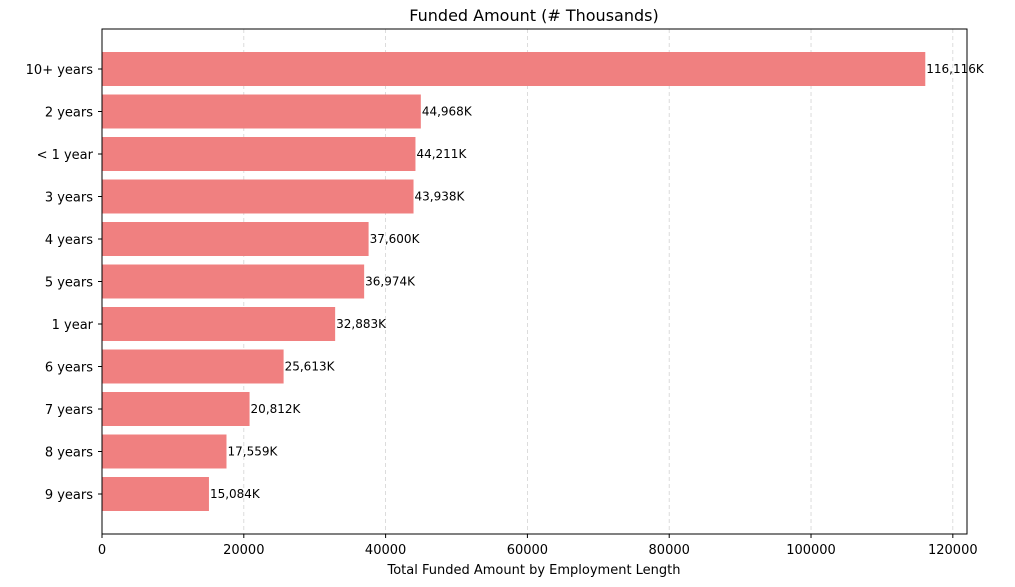 The image size is (1015, 587). Describe the element at coordinates (243, 550) in the screenshot. I see `x-tick-label-1: 20000` at that location.